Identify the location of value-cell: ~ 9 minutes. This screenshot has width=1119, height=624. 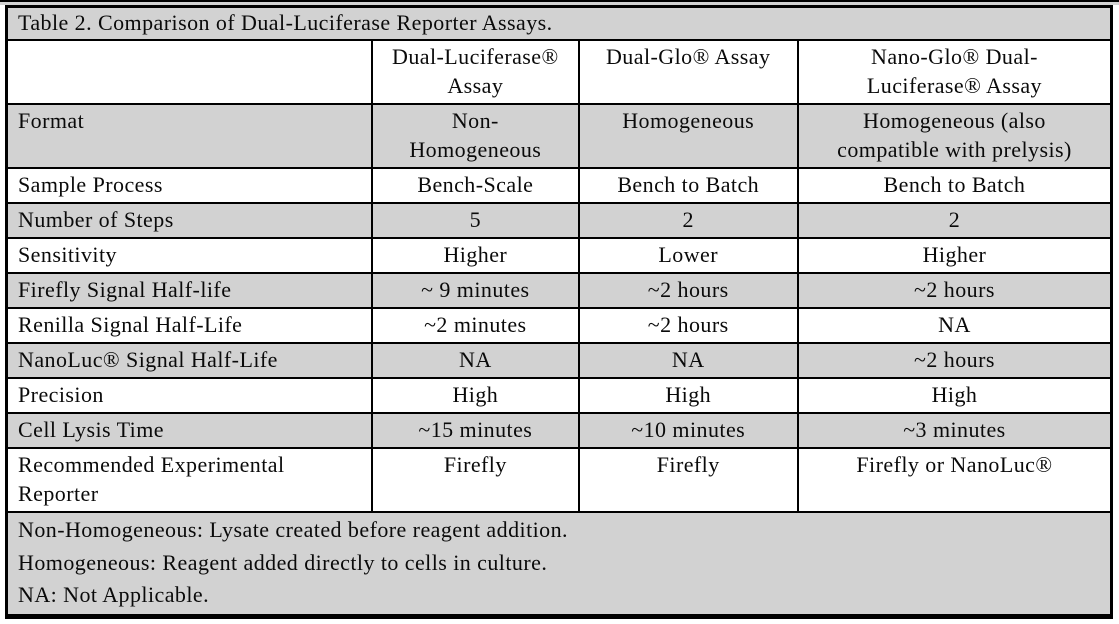
(475, 290).